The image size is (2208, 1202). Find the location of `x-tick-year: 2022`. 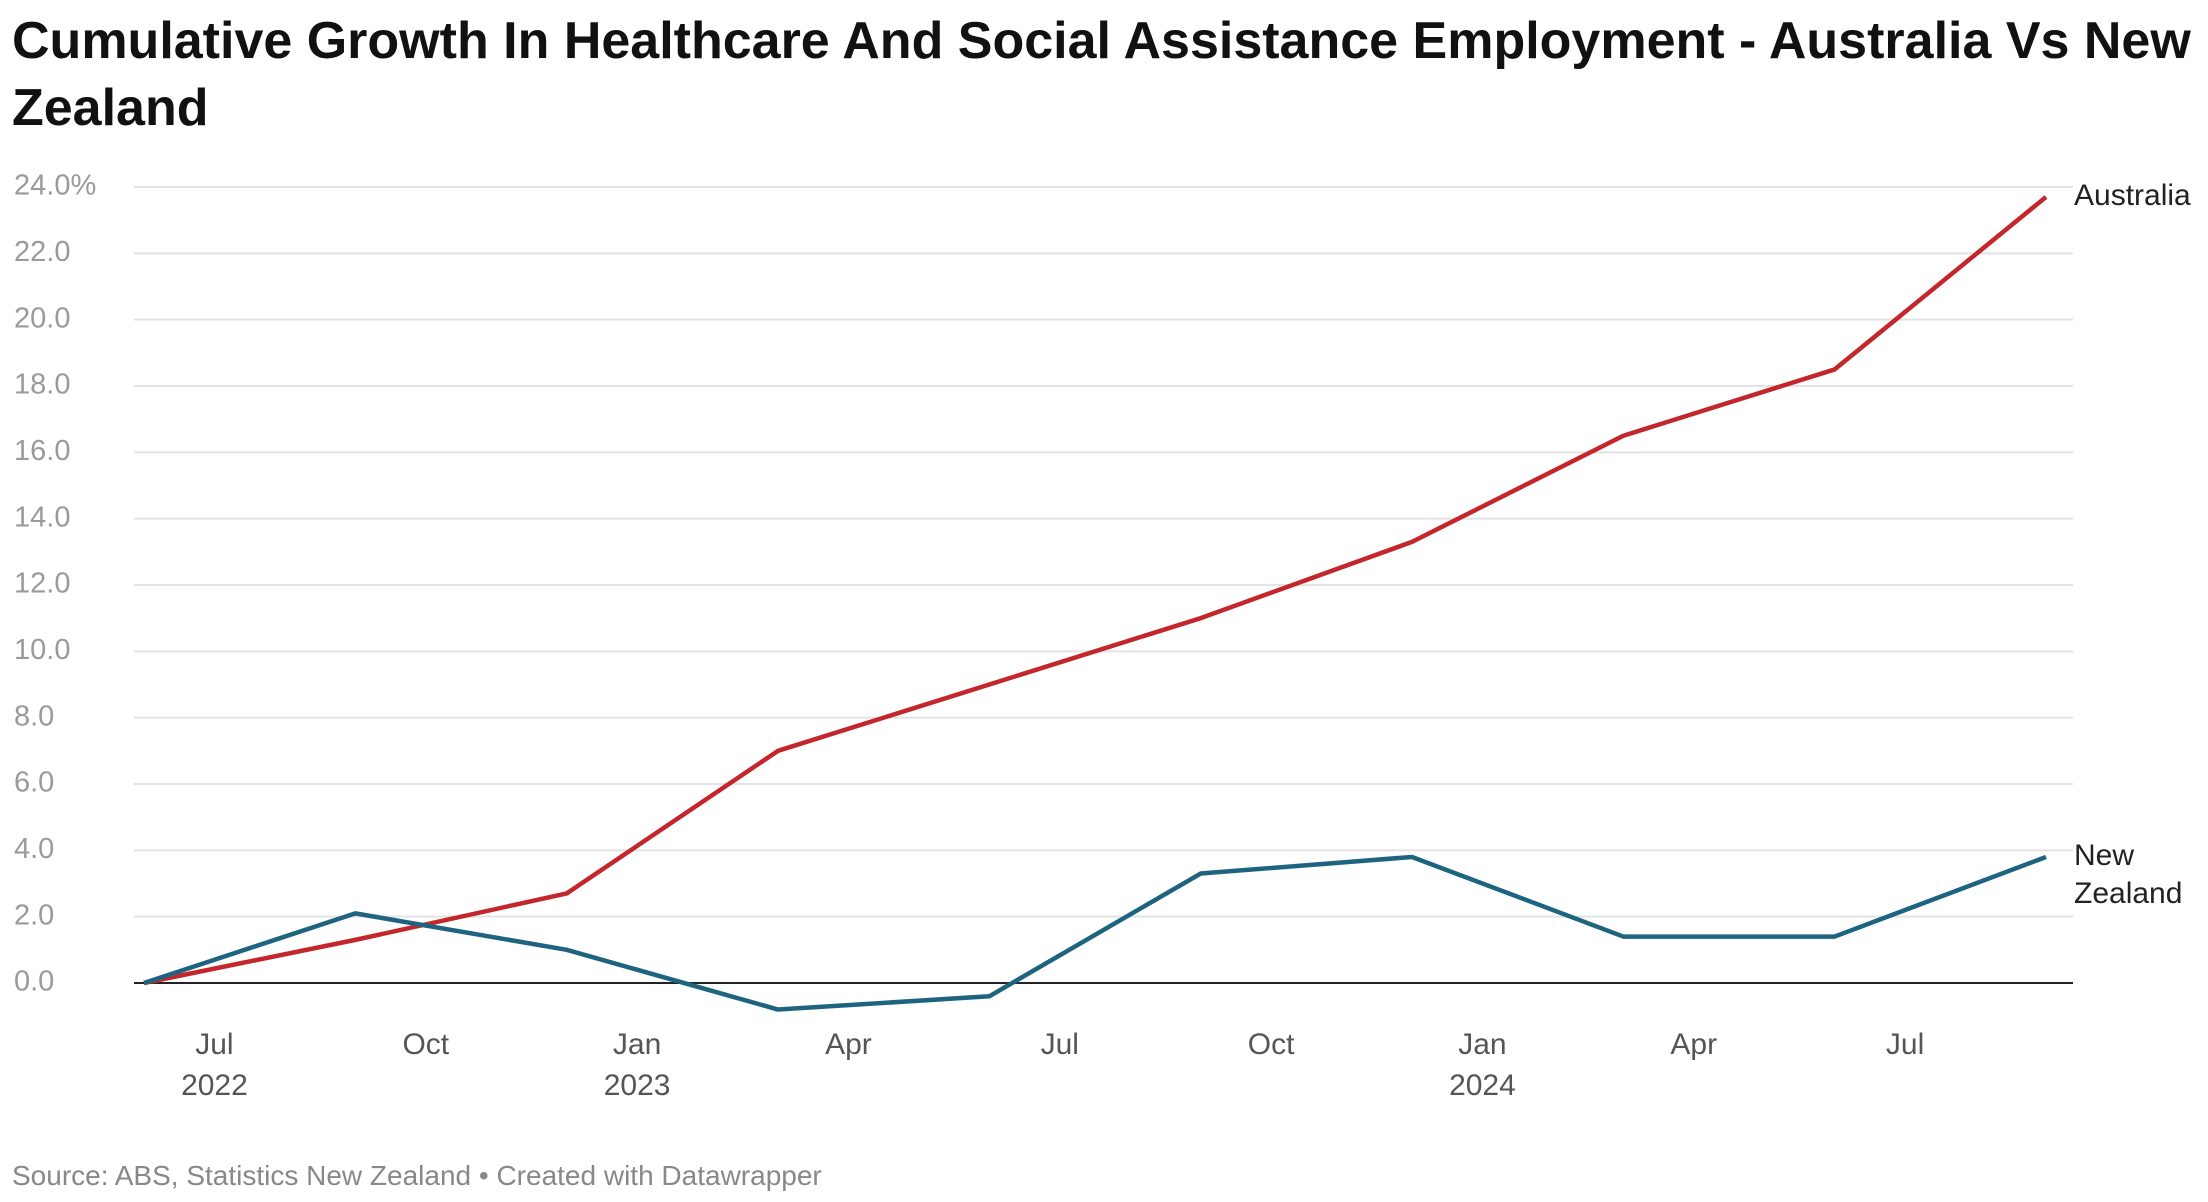

x-tick-year: 2022 is located at coordinates (214, 1085).